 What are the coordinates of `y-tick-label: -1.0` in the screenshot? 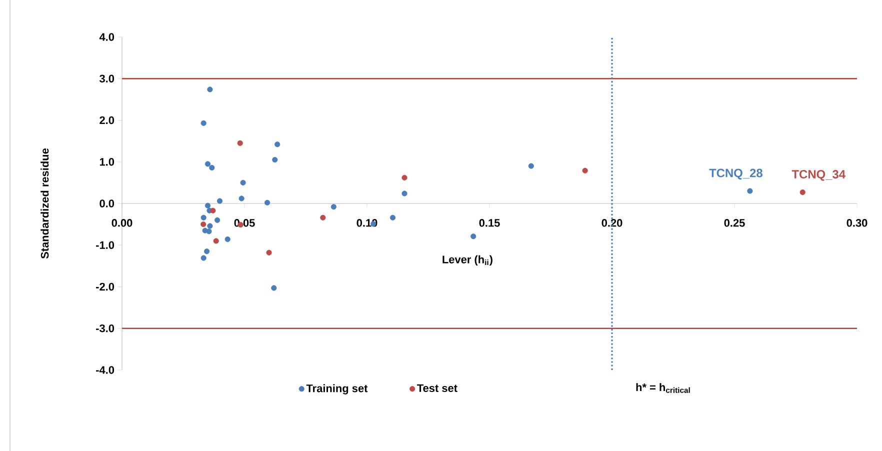 It's located at (105, 245).